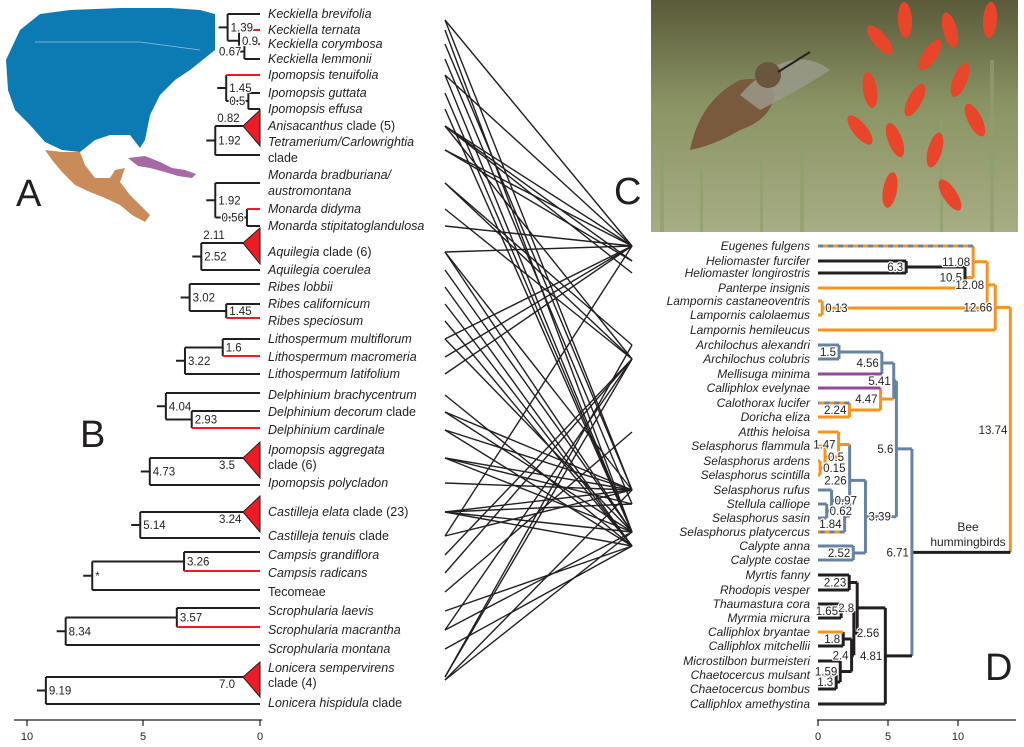 This screenshot has height=747, width=1024. Describe the element at coordinates (776, 417) in the screenshot. I see `bird-label: Doricha eliza` at that location.